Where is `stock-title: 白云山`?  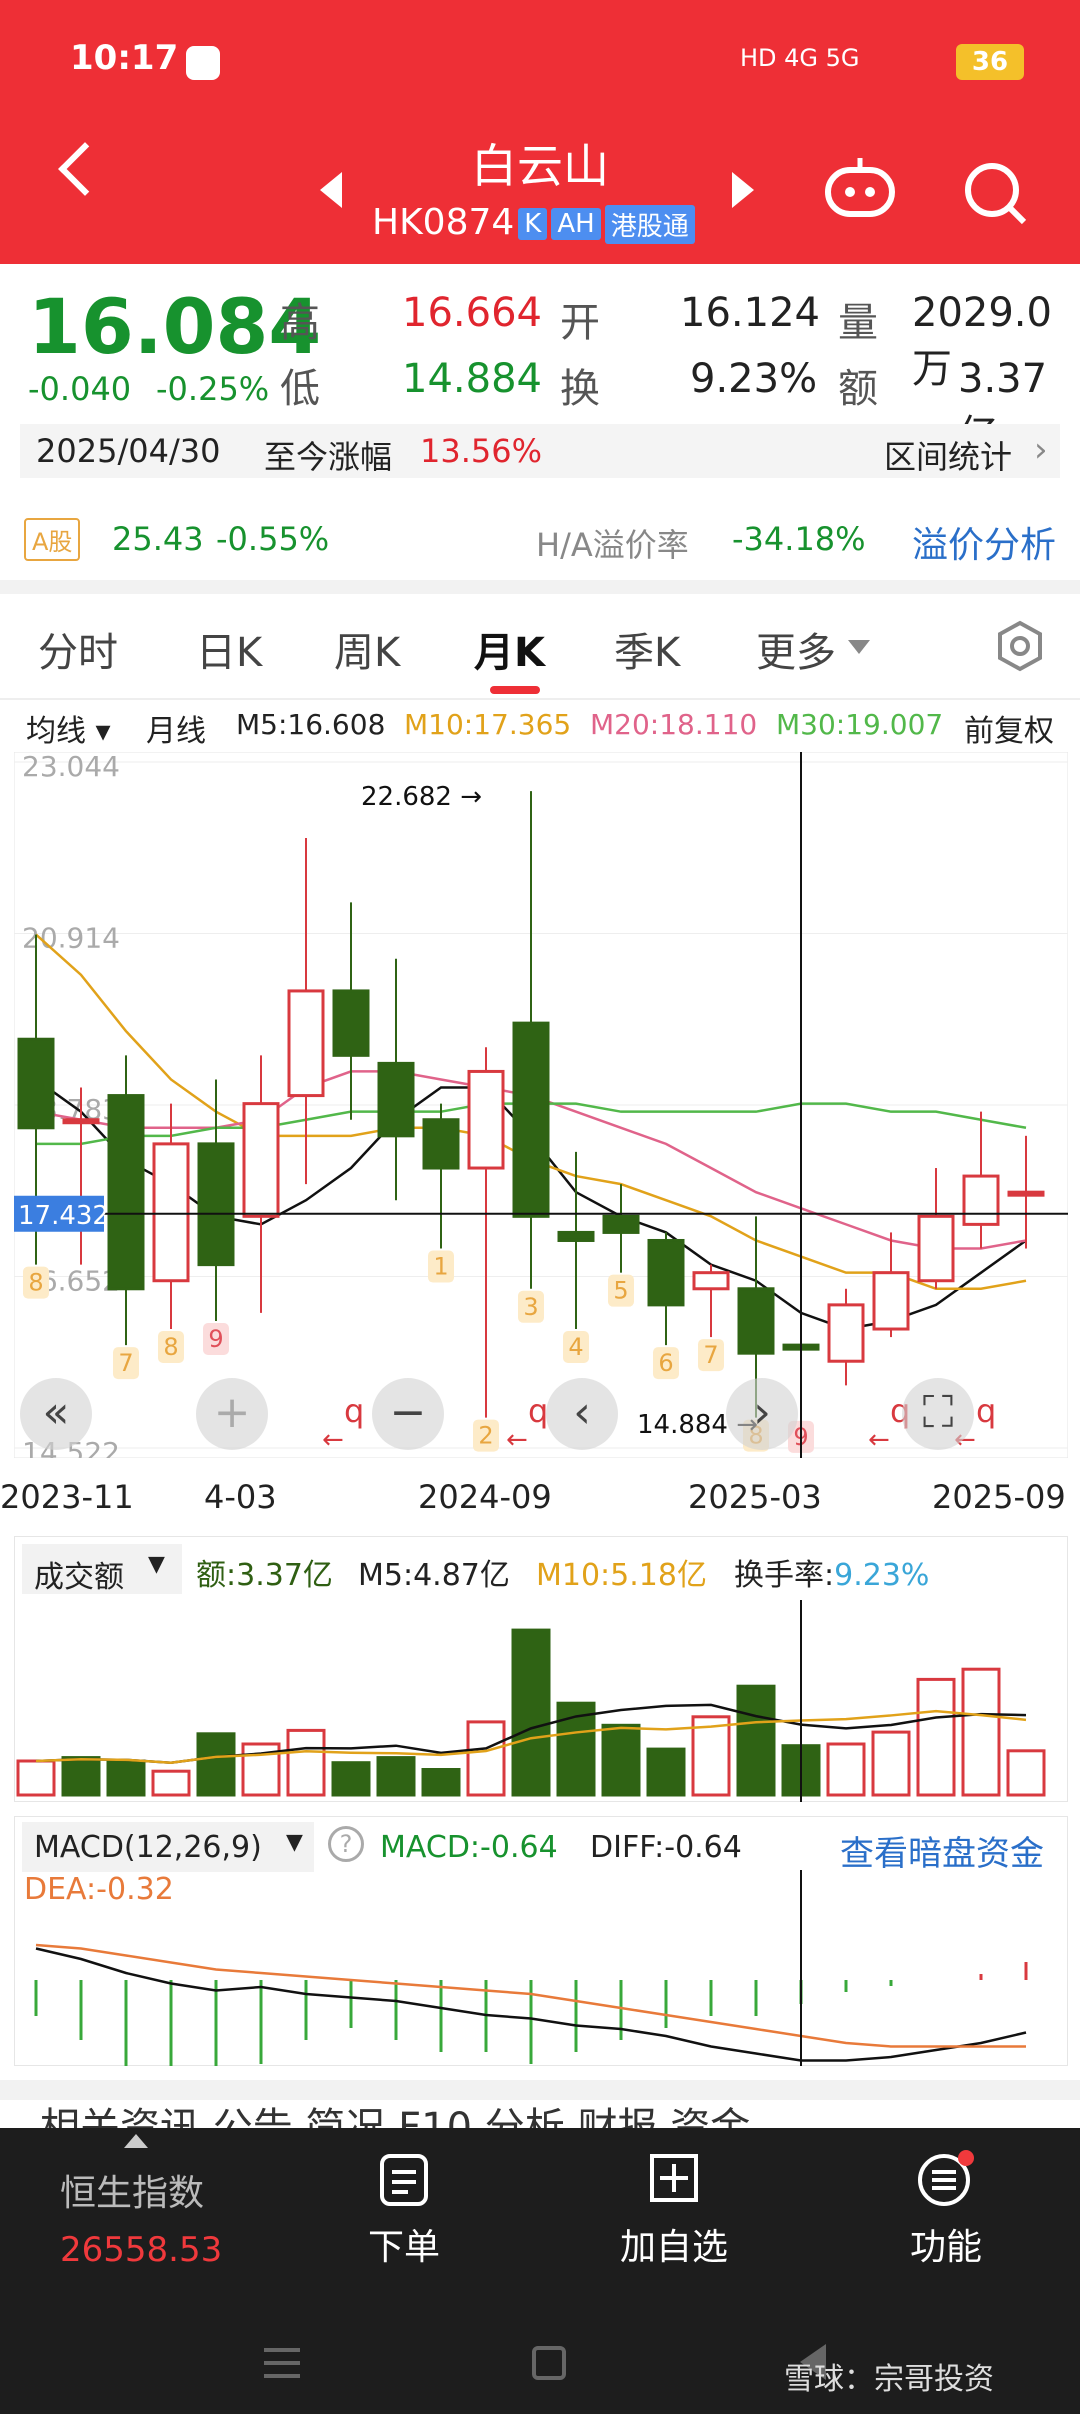 stock-title: 白云山 is located at coordinates (540, 166).